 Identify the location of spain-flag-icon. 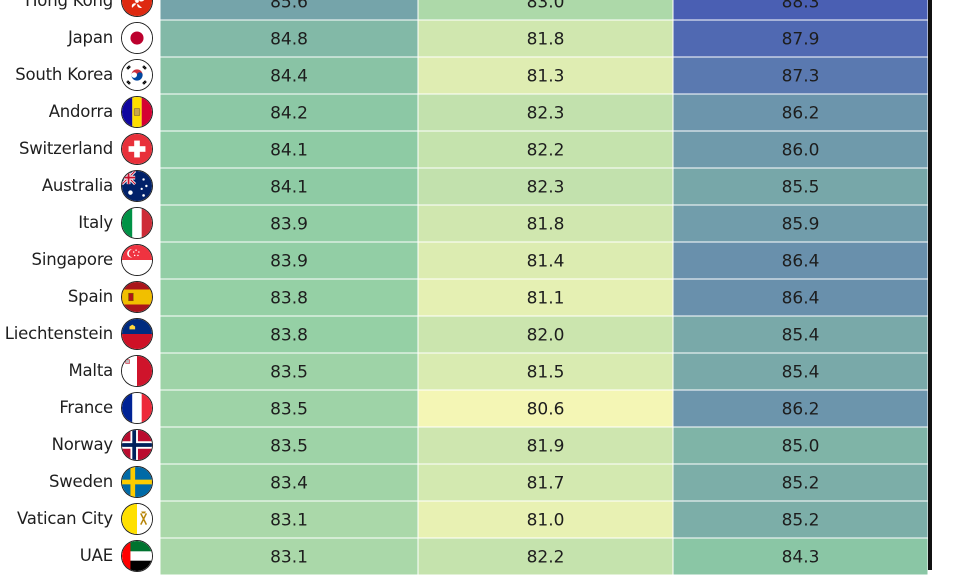
(137, 297).